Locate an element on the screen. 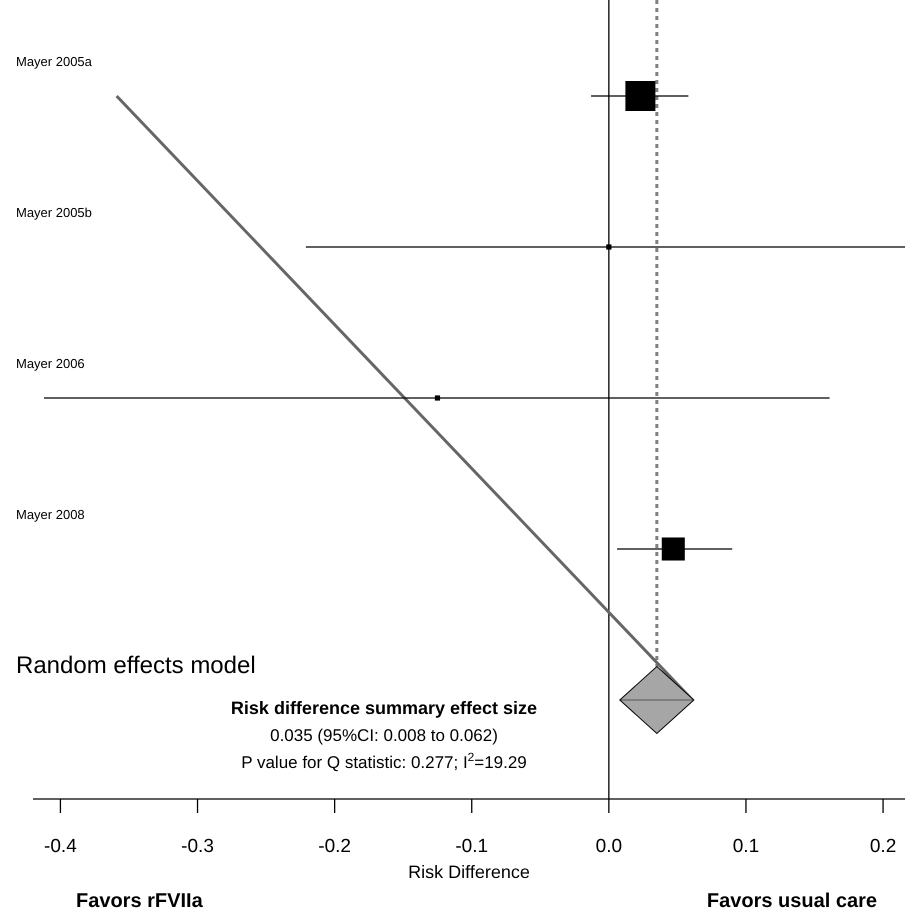  y-tick-label: Mayer 2005a is located at coordinates (54, 61).